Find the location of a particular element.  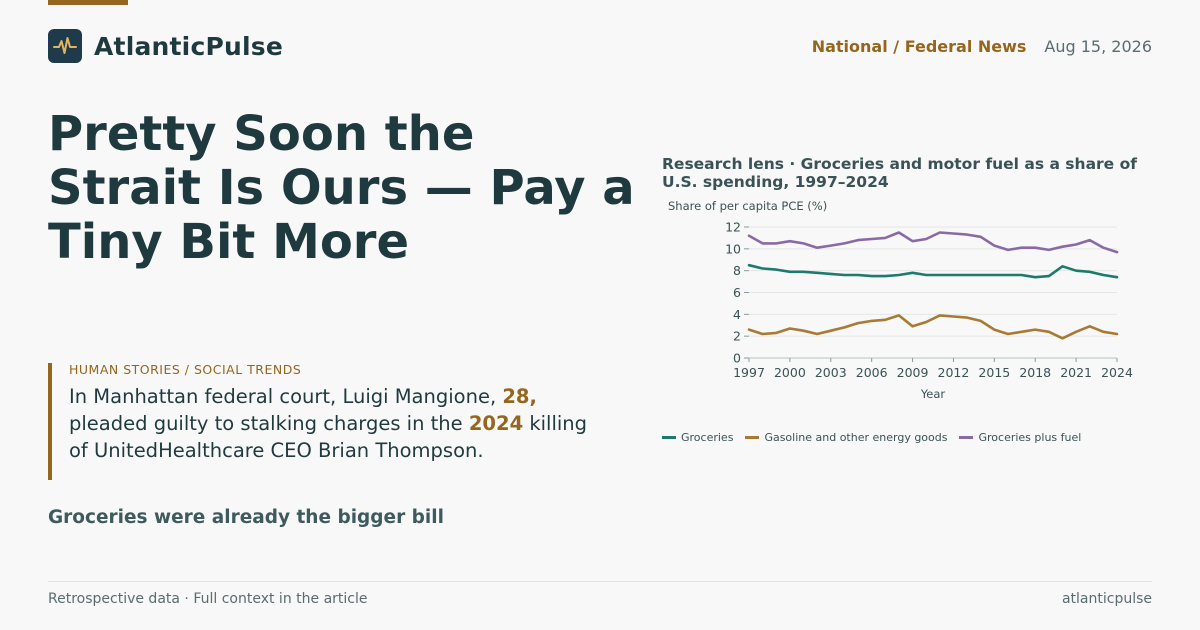

pulse-wave-icon is located at coordinates (65, 46).